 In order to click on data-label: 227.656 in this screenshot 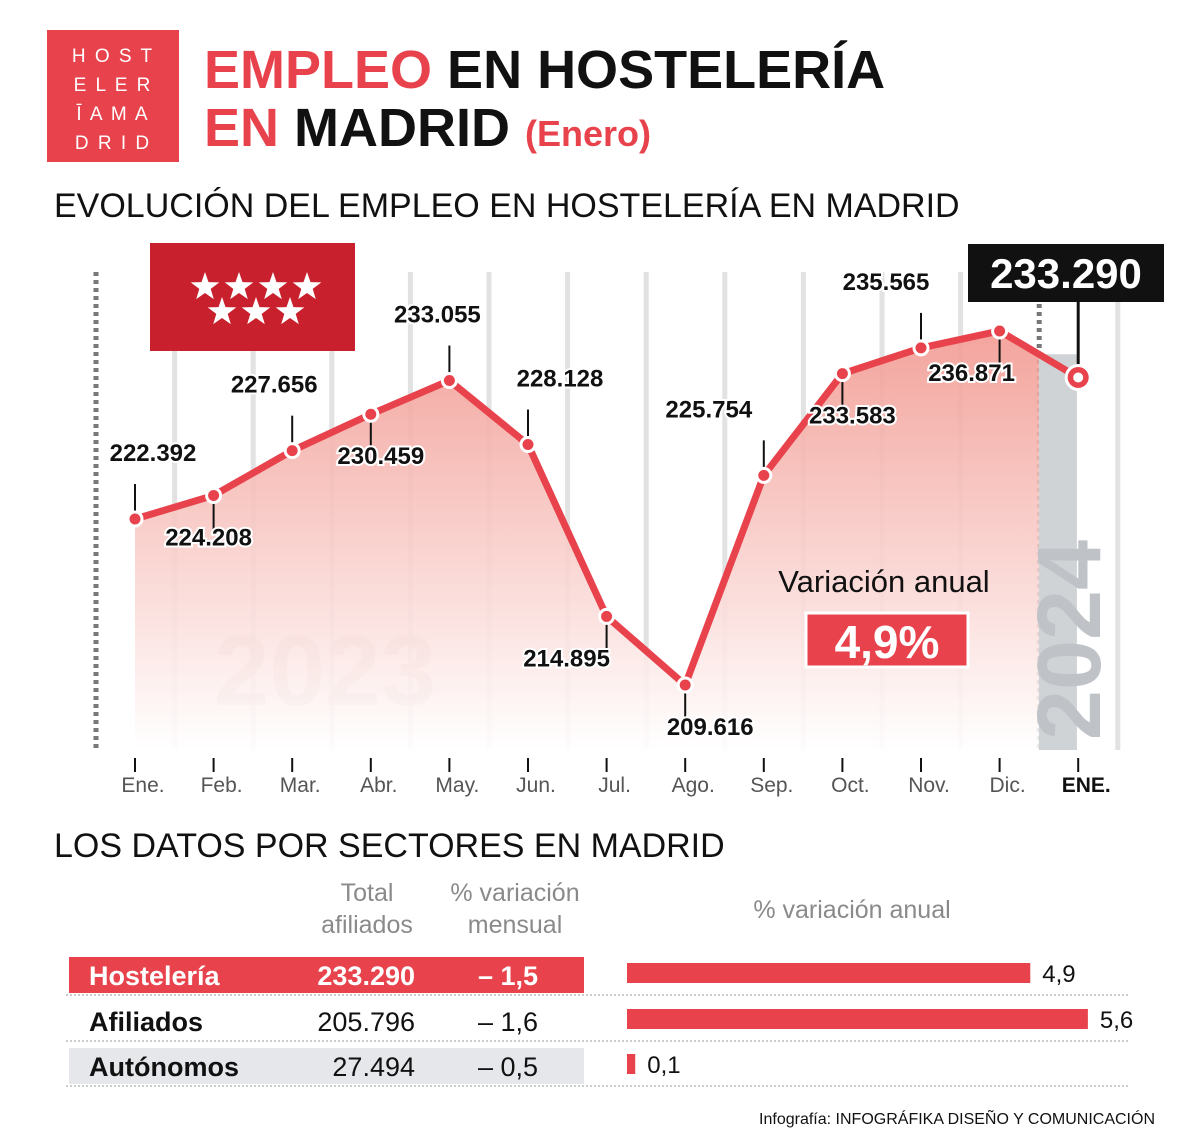, I will do `click(274, 385)`.